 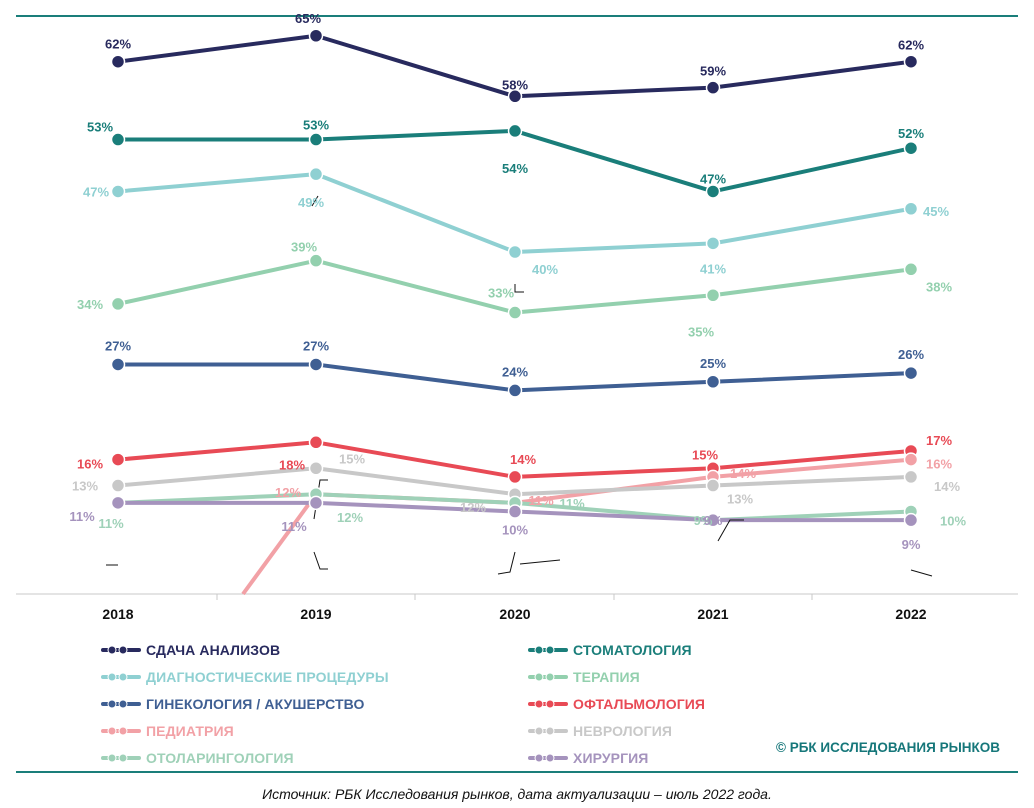 I want to click on legend-item: ОТОЛАРИНГОЛОГИЯ, so click(x=197, y=758).